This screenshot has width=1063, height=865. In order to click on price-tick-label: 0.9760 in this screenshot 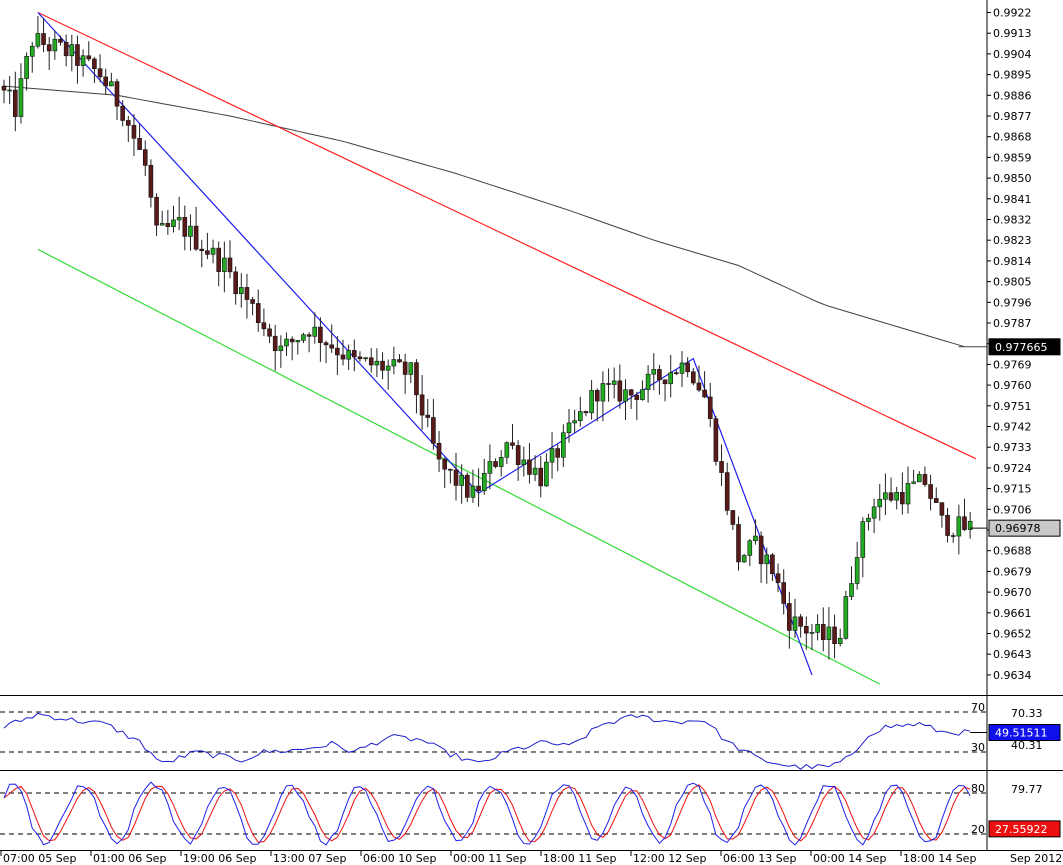, I will do `click(1012, 385)`.